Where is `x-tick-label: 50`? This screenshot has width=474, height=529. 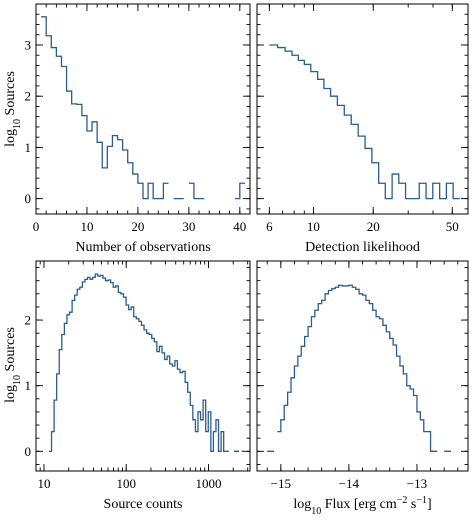
x-tick-label: 50 is located at coordinates (452, 226).